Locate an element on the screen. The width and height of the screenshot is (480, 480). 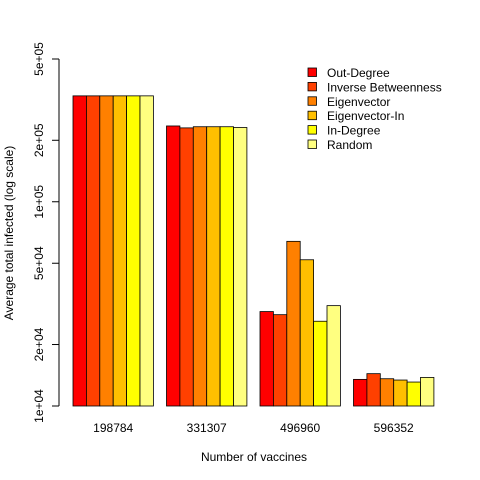
y-tick-label: 2e+05 is located at coordinates (39, 140).